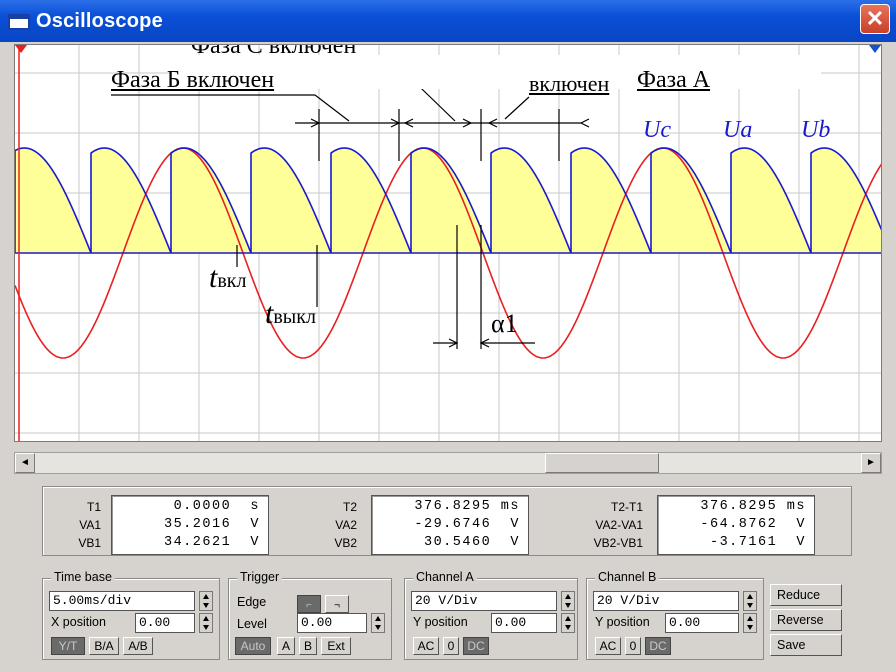 Image resolution: width=896 pixels, height=672 pixels. Describe the element at coordinates (622, 622) in the screenshot. I see `channel-b-ypos-label: Y position` at that location.